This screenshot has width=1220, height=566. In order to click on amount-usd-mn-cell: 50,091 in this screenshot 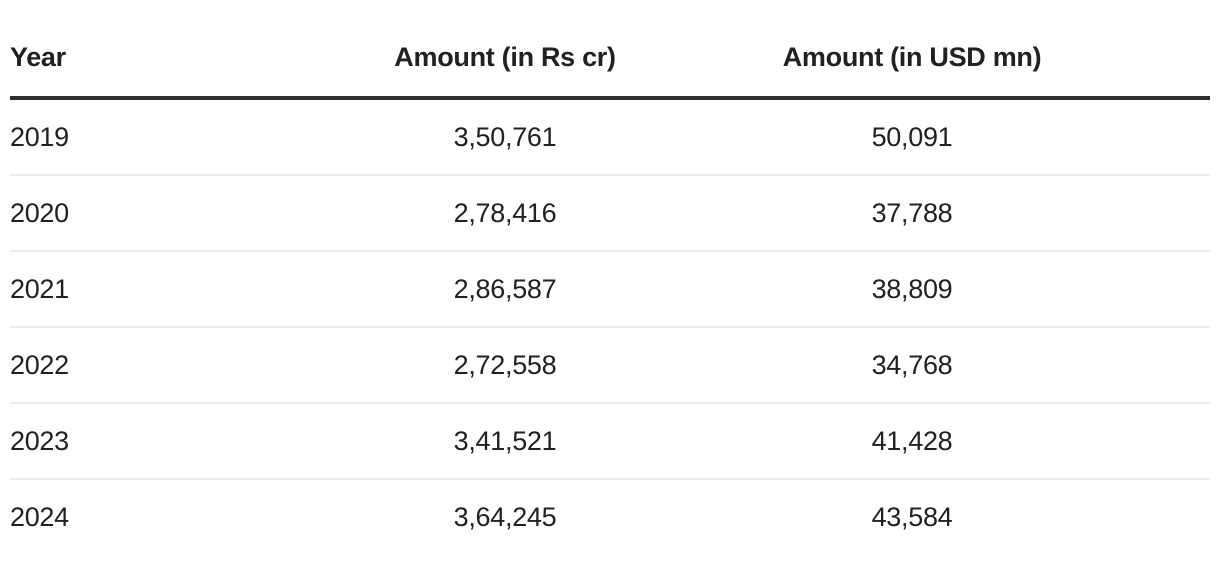, I will do `click(960, 137)`.